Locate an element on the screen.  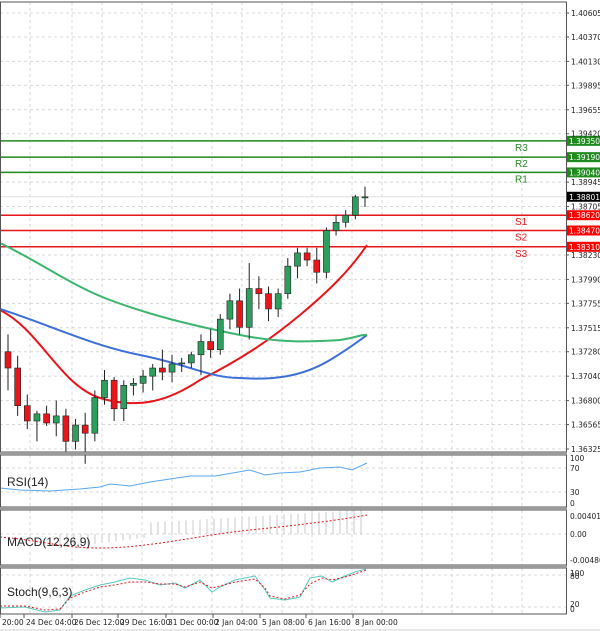
svg-text: 5 Jan 08:00 is located at coordinates (283, 622).